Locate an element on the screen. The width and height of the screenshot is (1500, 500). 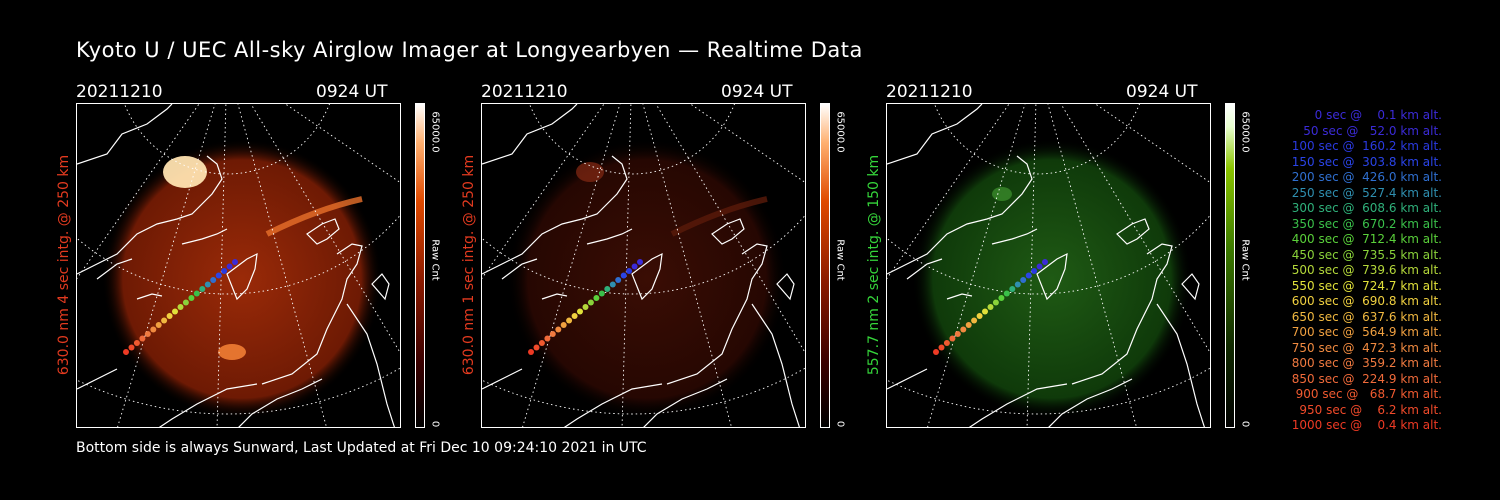
legend-row: 800 sec @ 359.2 km alt. is located at coordinates (1364, 363).